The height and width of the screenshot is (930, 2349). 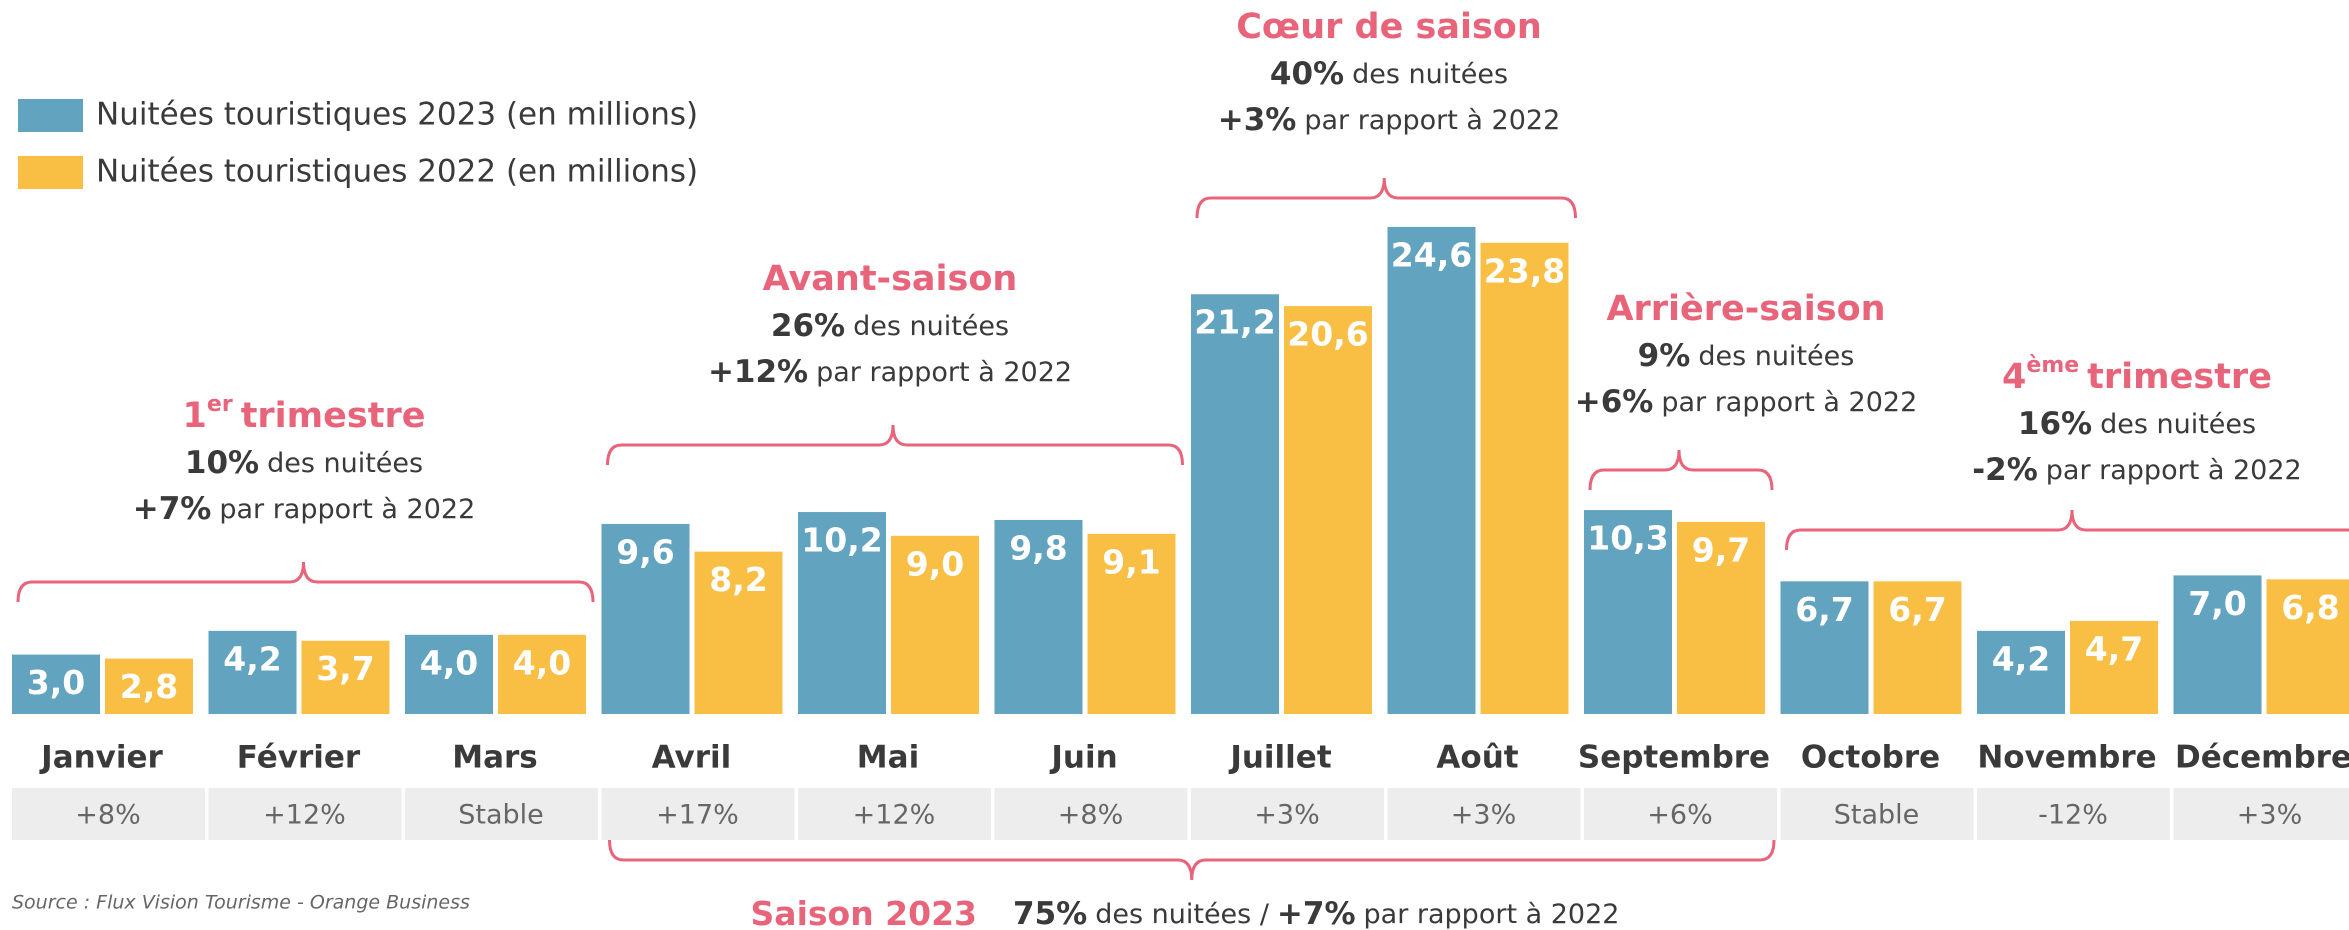 What do you see at coordinates (890, 279) in the screenshot?
I see `title-text: Avant-saison` at bounding box center [890, 279].